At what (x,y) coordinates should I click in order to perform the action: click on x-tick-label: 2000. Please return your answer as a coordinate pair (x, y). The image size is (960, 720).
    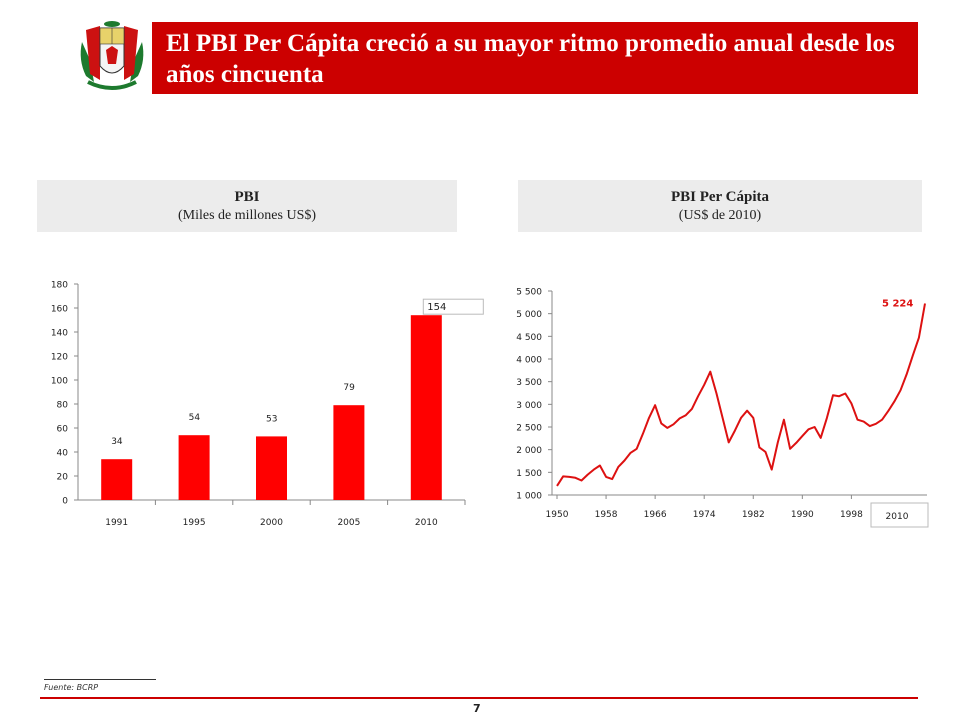
    Looking at the image, I should click on (271, 523).